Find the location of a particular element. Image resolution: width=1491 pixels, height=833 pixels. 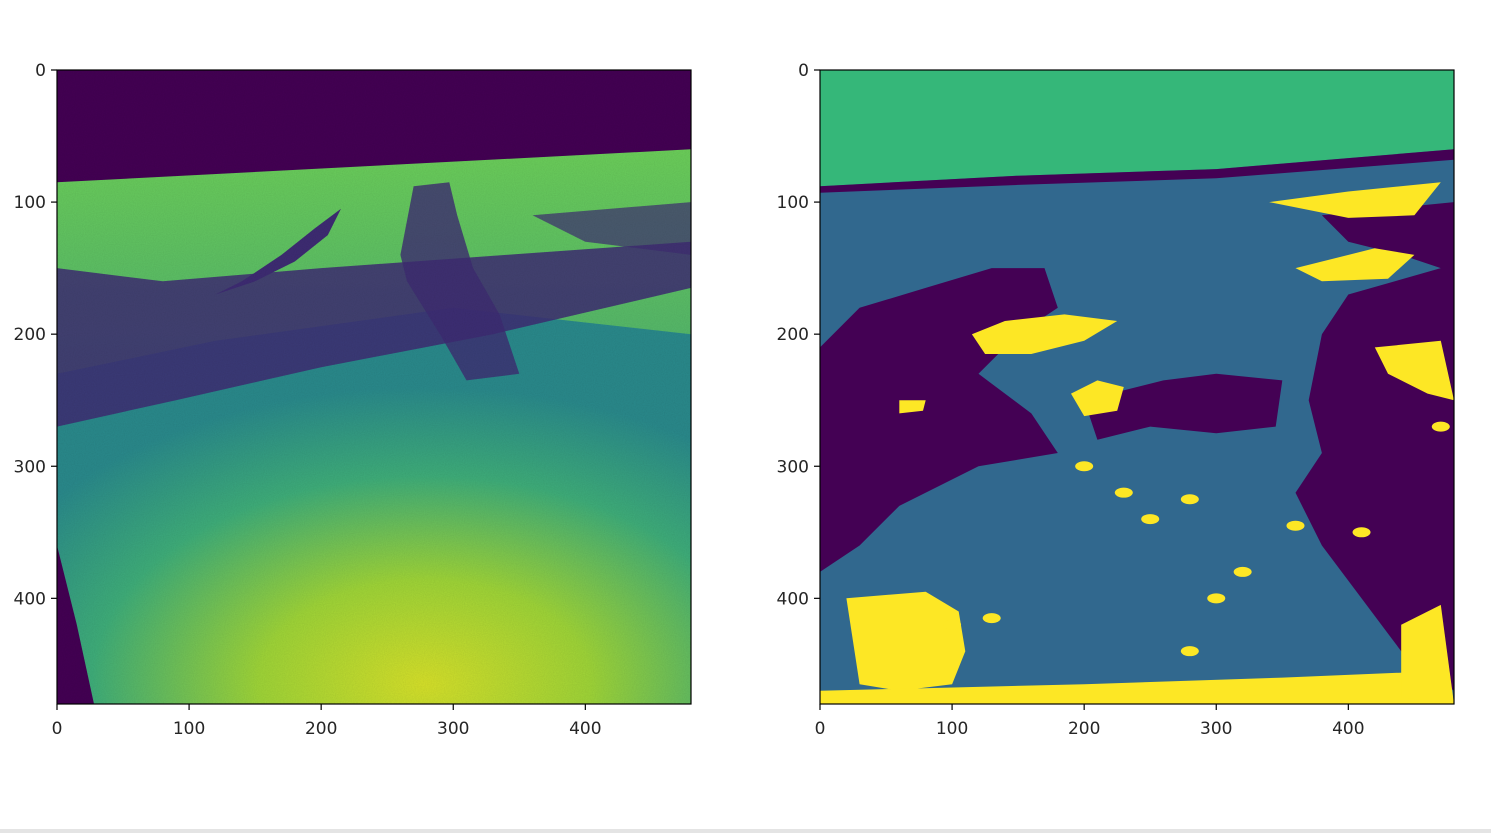

bottom-rule is located at coordinates (745, 831).